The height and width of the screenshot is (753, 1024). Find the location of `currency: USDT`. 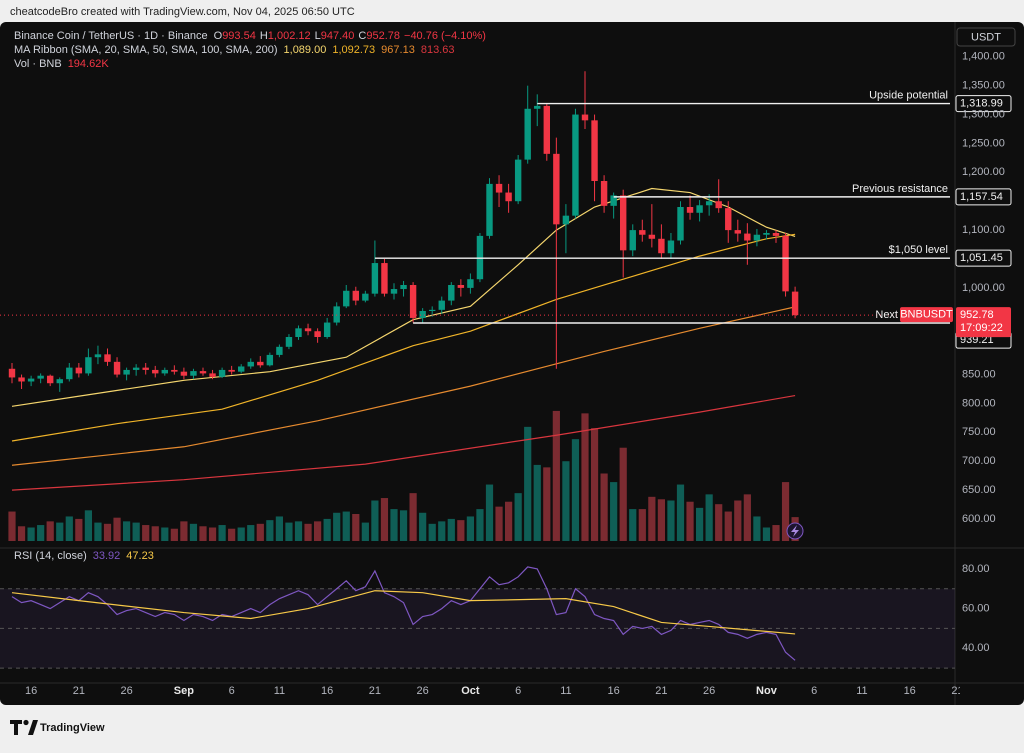

currency: USDT is located at coordinates (986, 37).